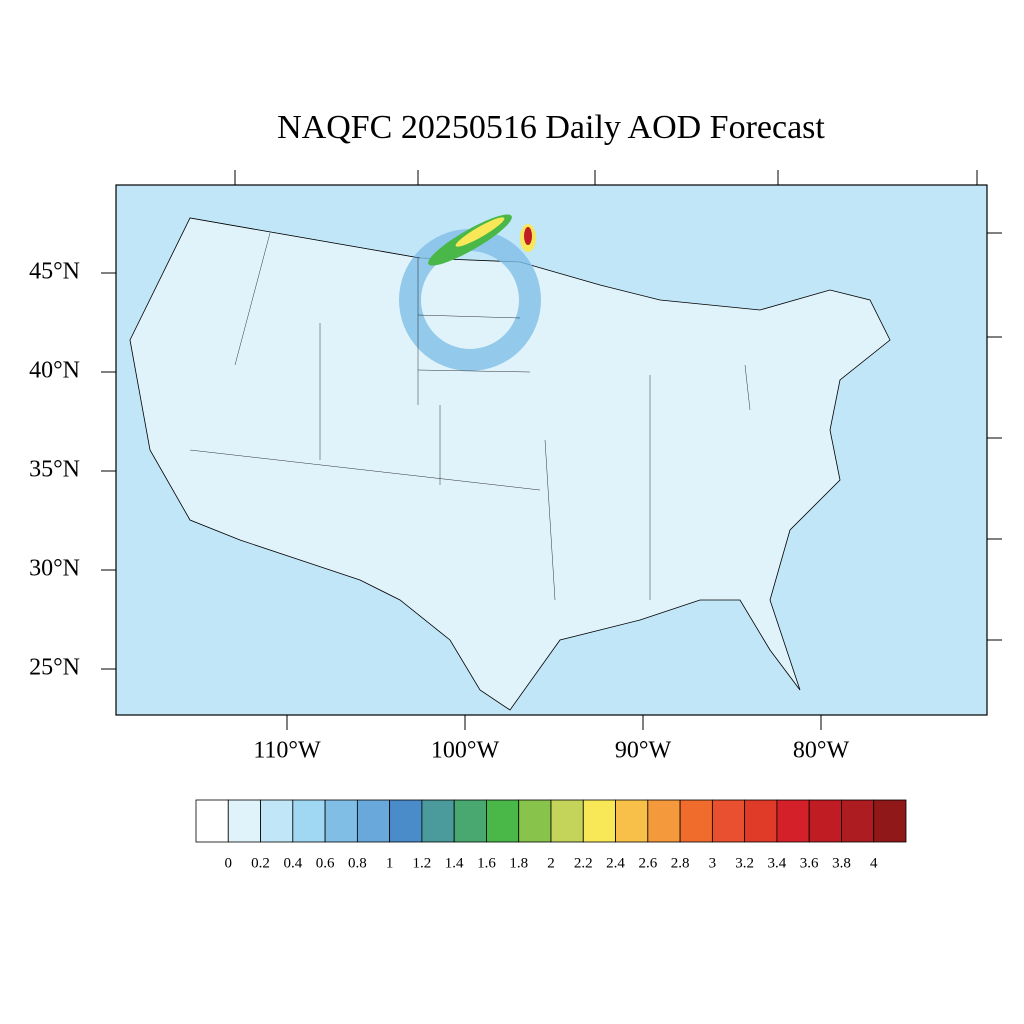 Image resolution: width=1024 pixels, height=1024 pixels. I want to click on colorbar-label: 3, so click(713, 863).